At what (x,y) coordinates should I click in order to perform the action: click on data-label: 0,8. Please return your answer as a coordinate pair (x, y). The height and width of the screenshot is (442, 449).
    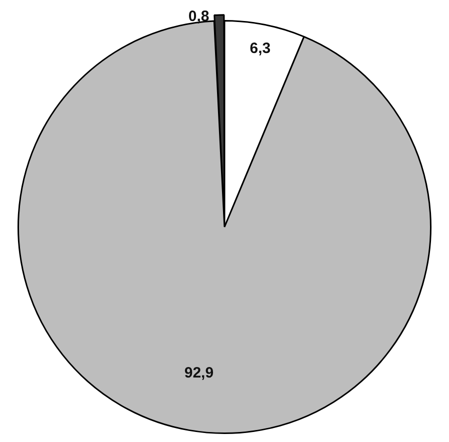
    Looking at the image, I should click on (199, 16).